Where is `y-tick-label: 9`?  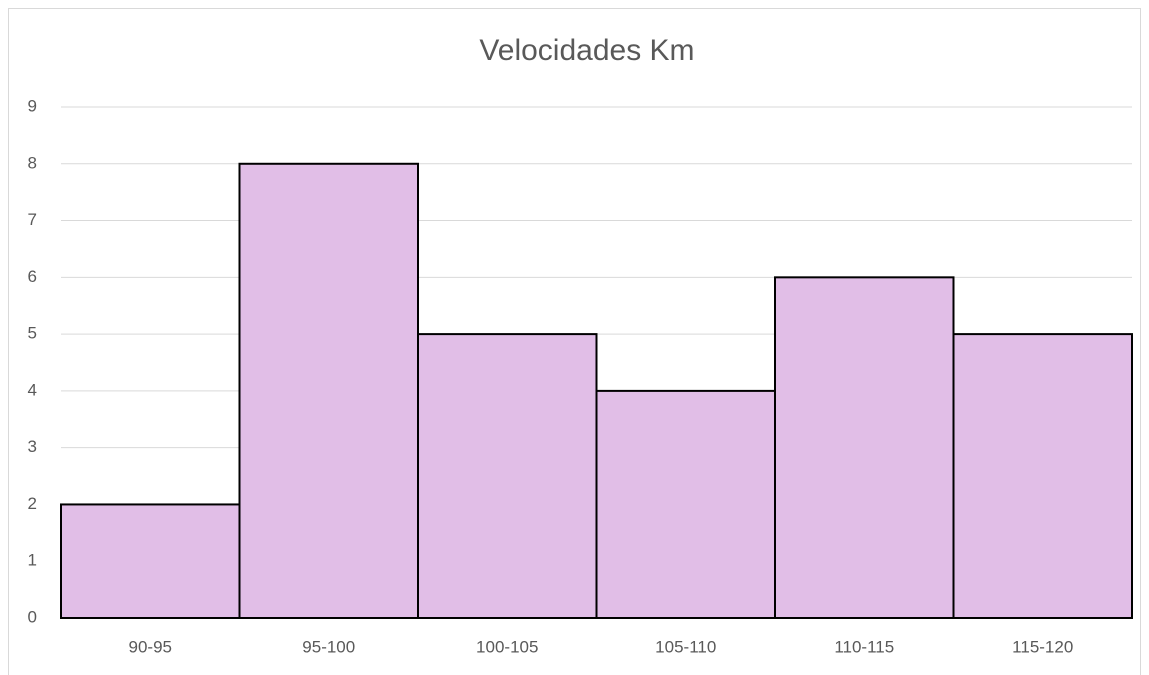
y-tick-label: 9 is located at coordinates (32, 105).